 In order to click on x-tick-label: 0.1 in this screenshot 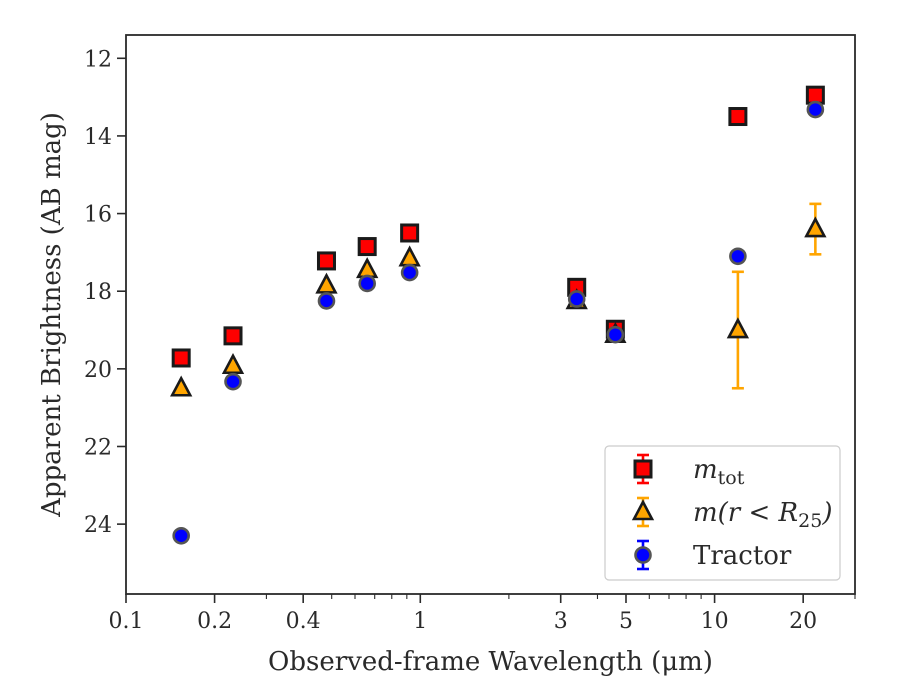, I will do `click(126, 621)`.